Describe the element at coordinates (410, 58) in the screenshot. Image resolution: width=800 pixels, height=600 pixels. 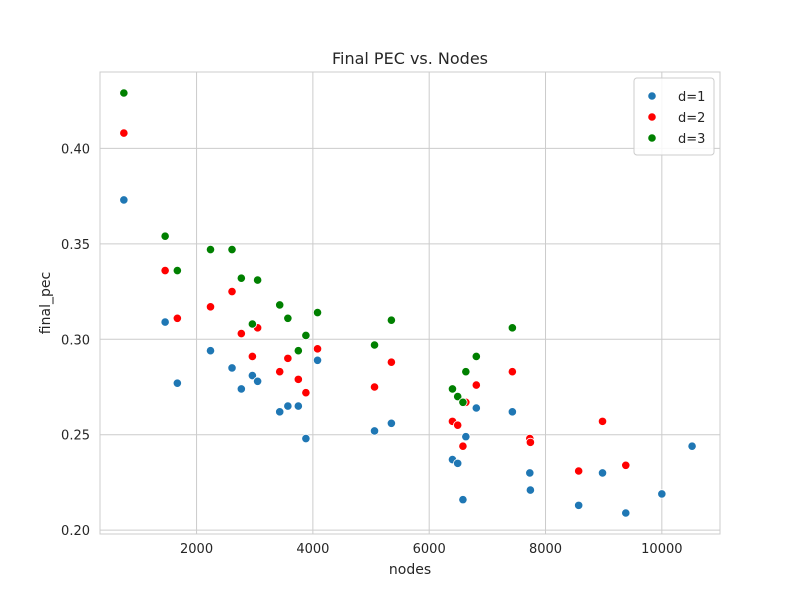
I see `chart-title: Final PEC vs. Nodes` at that location.